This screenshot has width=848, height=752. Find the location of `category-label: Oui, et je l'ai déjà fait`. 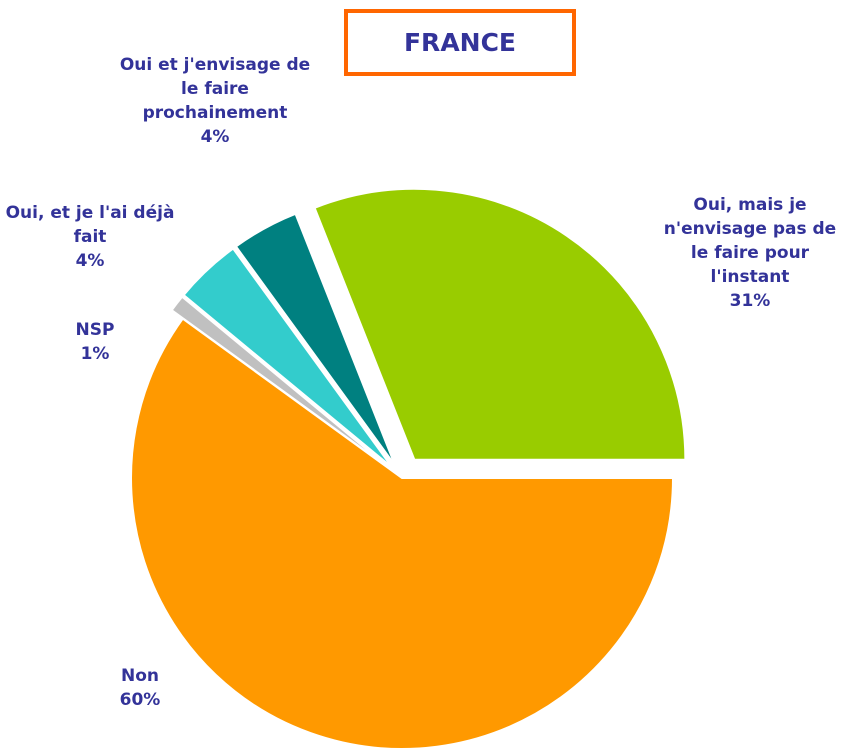

category-label: Oui, et je l'ai déjà fait is located at coordinates (90, 225).